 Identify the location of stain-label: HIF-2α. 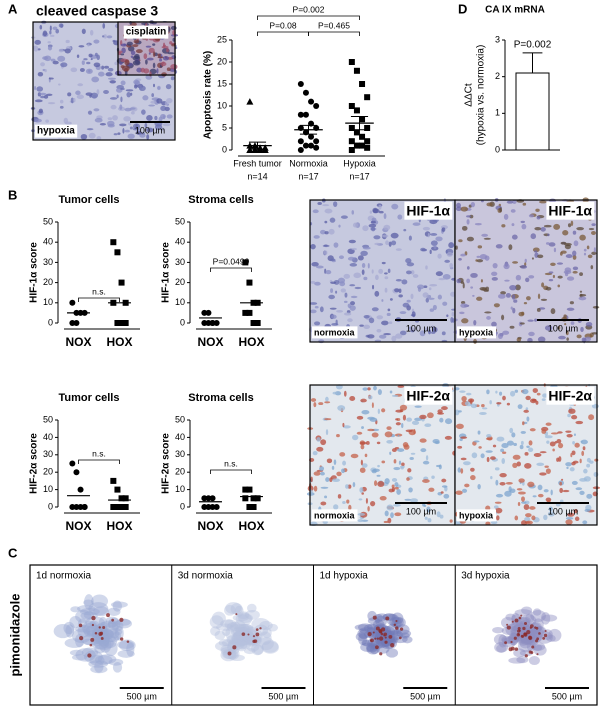
(570, 396).